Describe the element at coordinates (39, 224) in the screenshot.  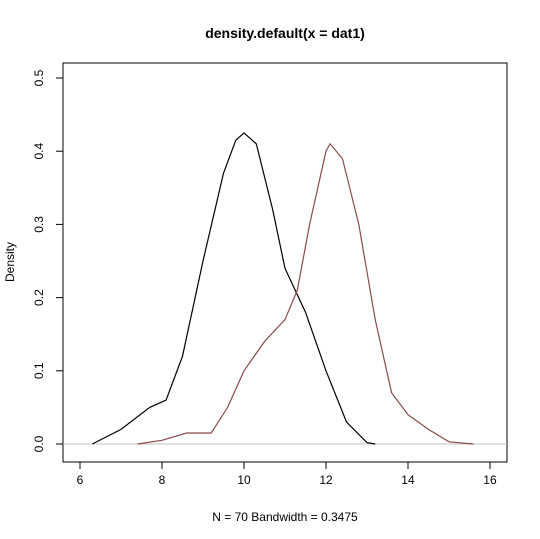
I see `y-tick-label: 0.3` at that location.